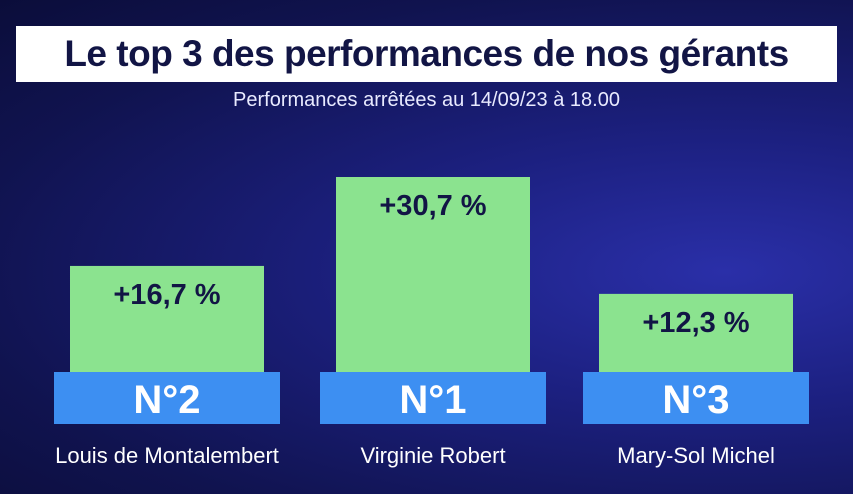  I want to click on category-label: Louis de Montalembert, so click(167, 455).